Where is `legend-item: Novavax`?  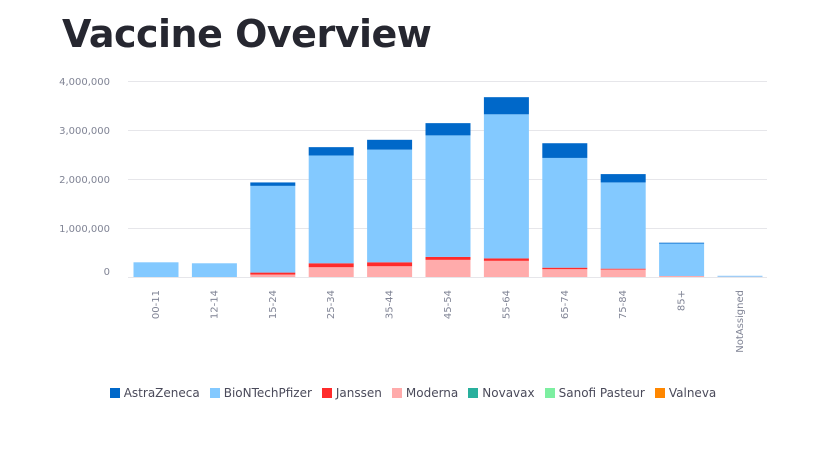 legend-item: Novavax is located at coordinates (501, 393).